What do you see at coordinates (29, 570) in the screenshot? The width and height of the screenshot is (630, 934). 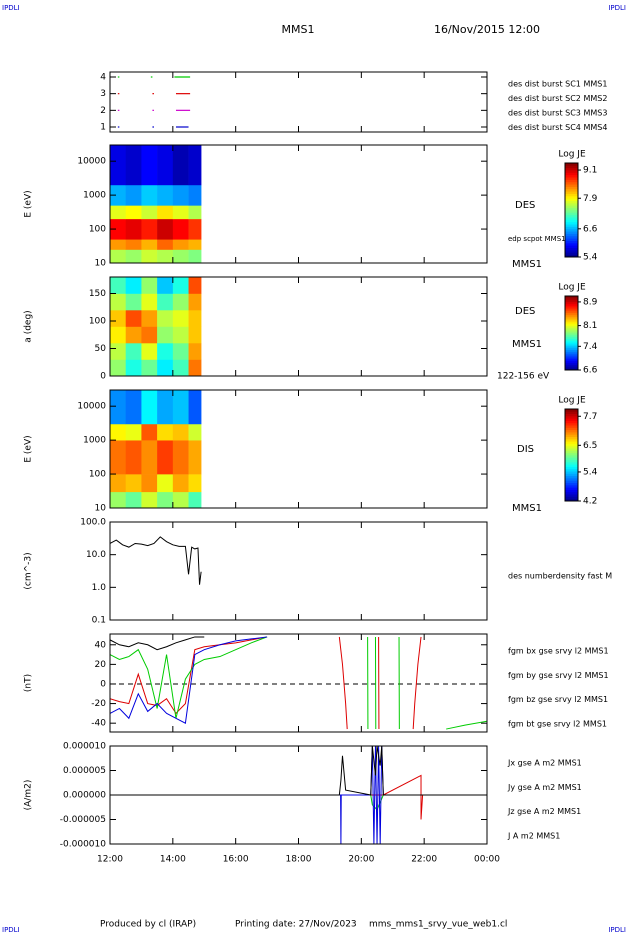 I see `y-axis-label: (cm^-3)` at bounding box center [29, 570].